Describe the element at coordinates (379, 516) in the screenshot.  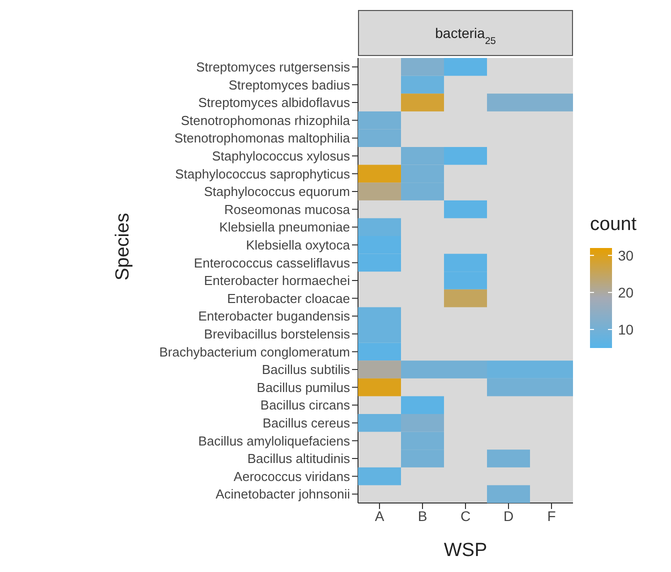
I see `x-tick-label: A` at that location.